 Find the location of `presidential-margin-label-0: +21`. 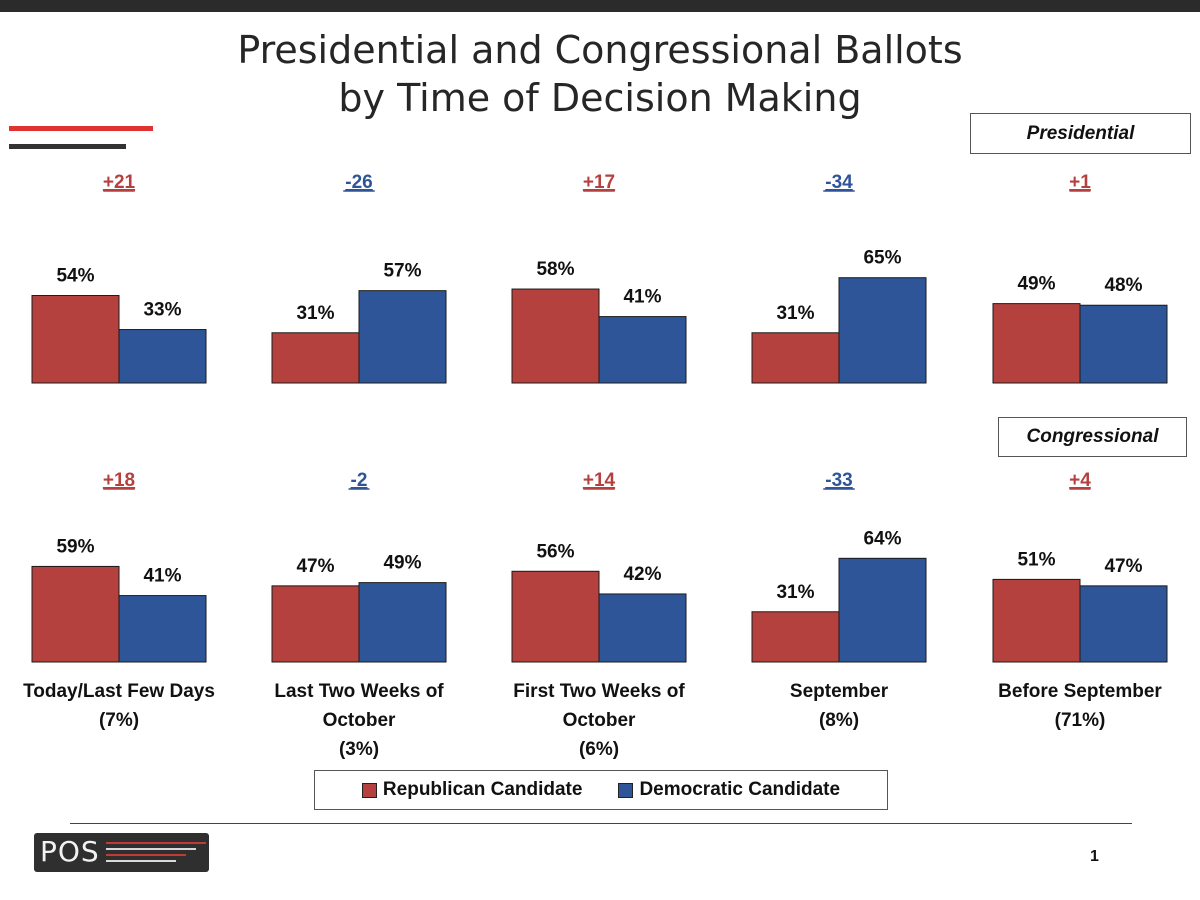

presidential-margin-label-0: +21 is located at coordinates (119, 182).